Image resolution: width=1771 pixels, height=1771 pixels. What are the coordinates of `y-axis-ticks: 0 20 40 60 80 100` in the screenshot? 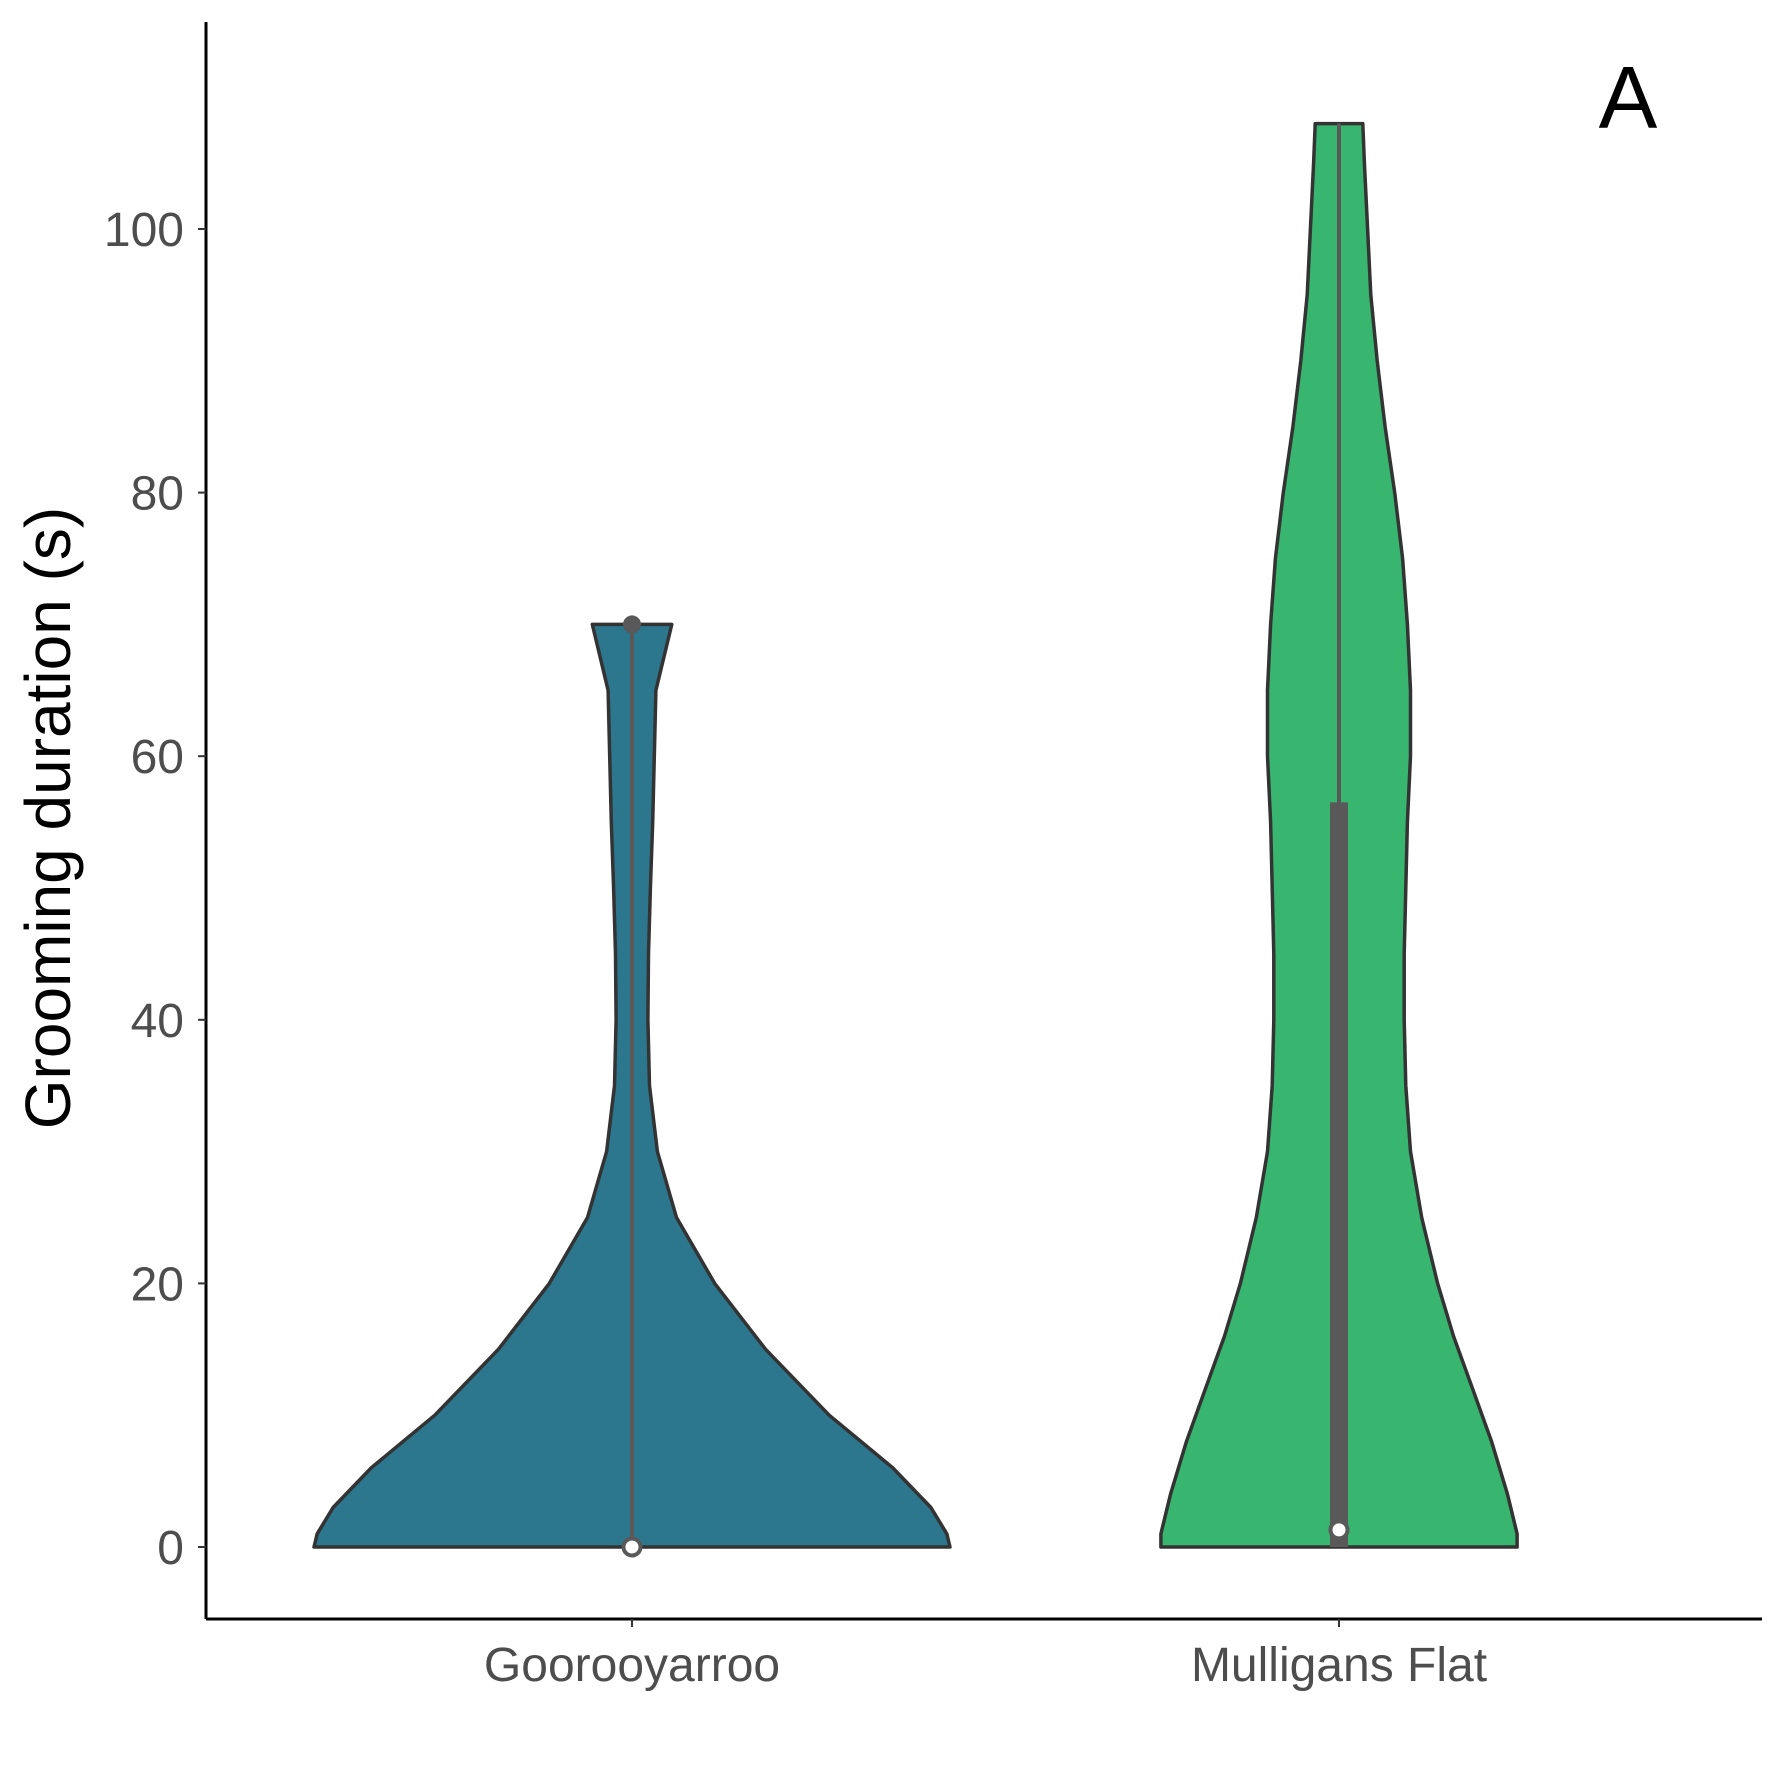 It's located at (155, 889).